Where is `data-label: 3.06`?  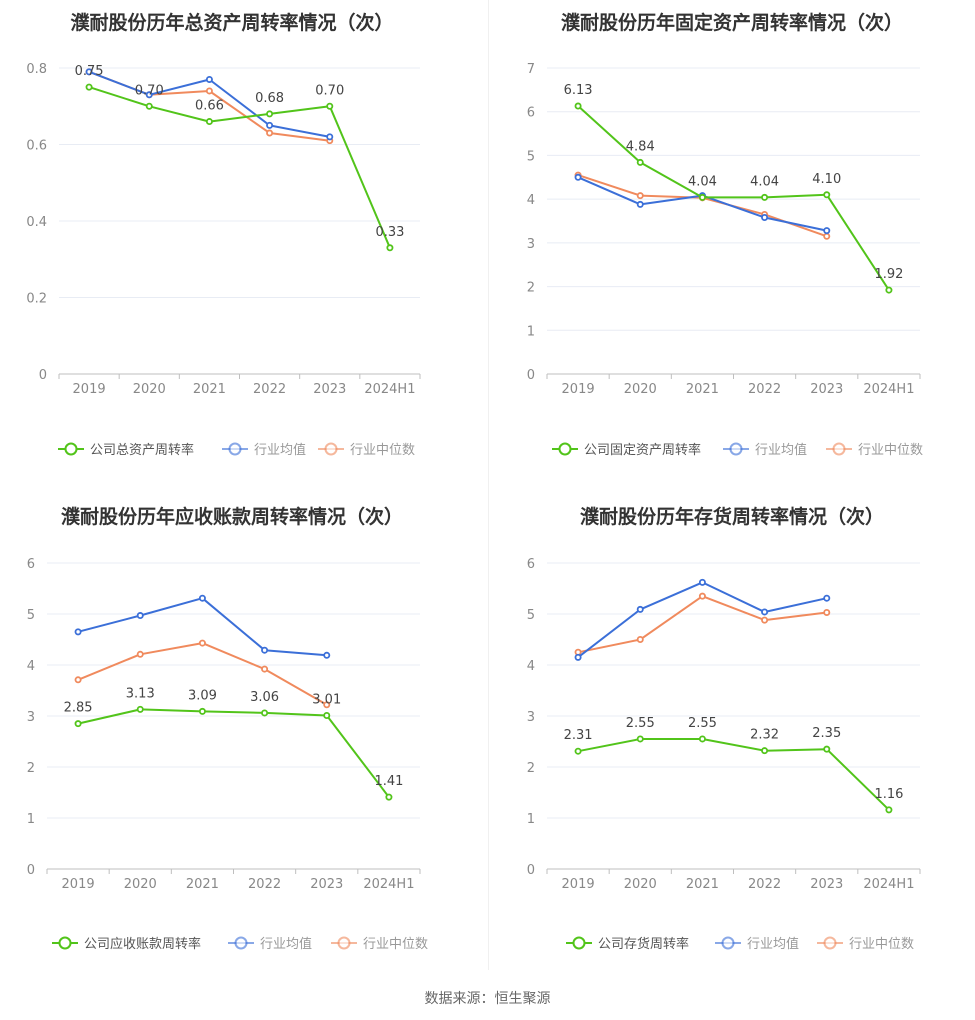 data-label: 3.06 is located at coordinates (264, 697).